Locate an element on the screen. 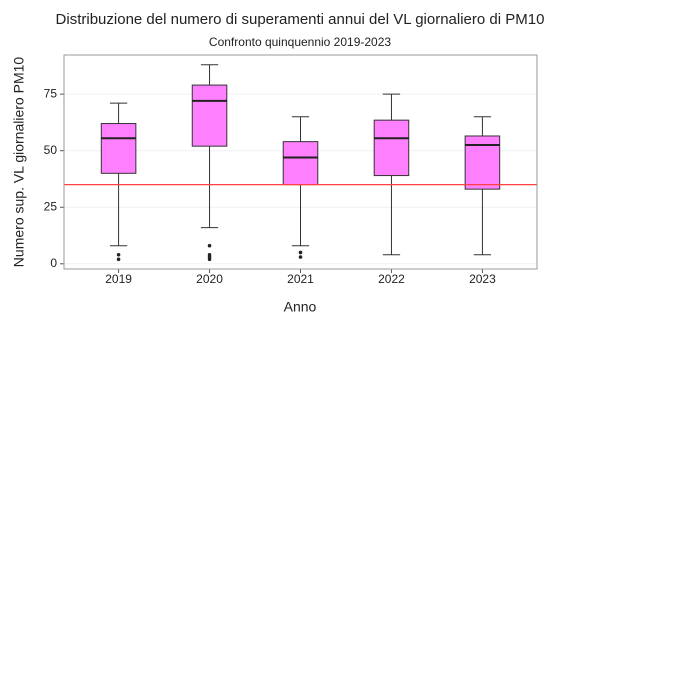 Image resolution: width=700 pixels, height=700 pixels. y-tick-label: 0 is located at coordinates (53, 263).